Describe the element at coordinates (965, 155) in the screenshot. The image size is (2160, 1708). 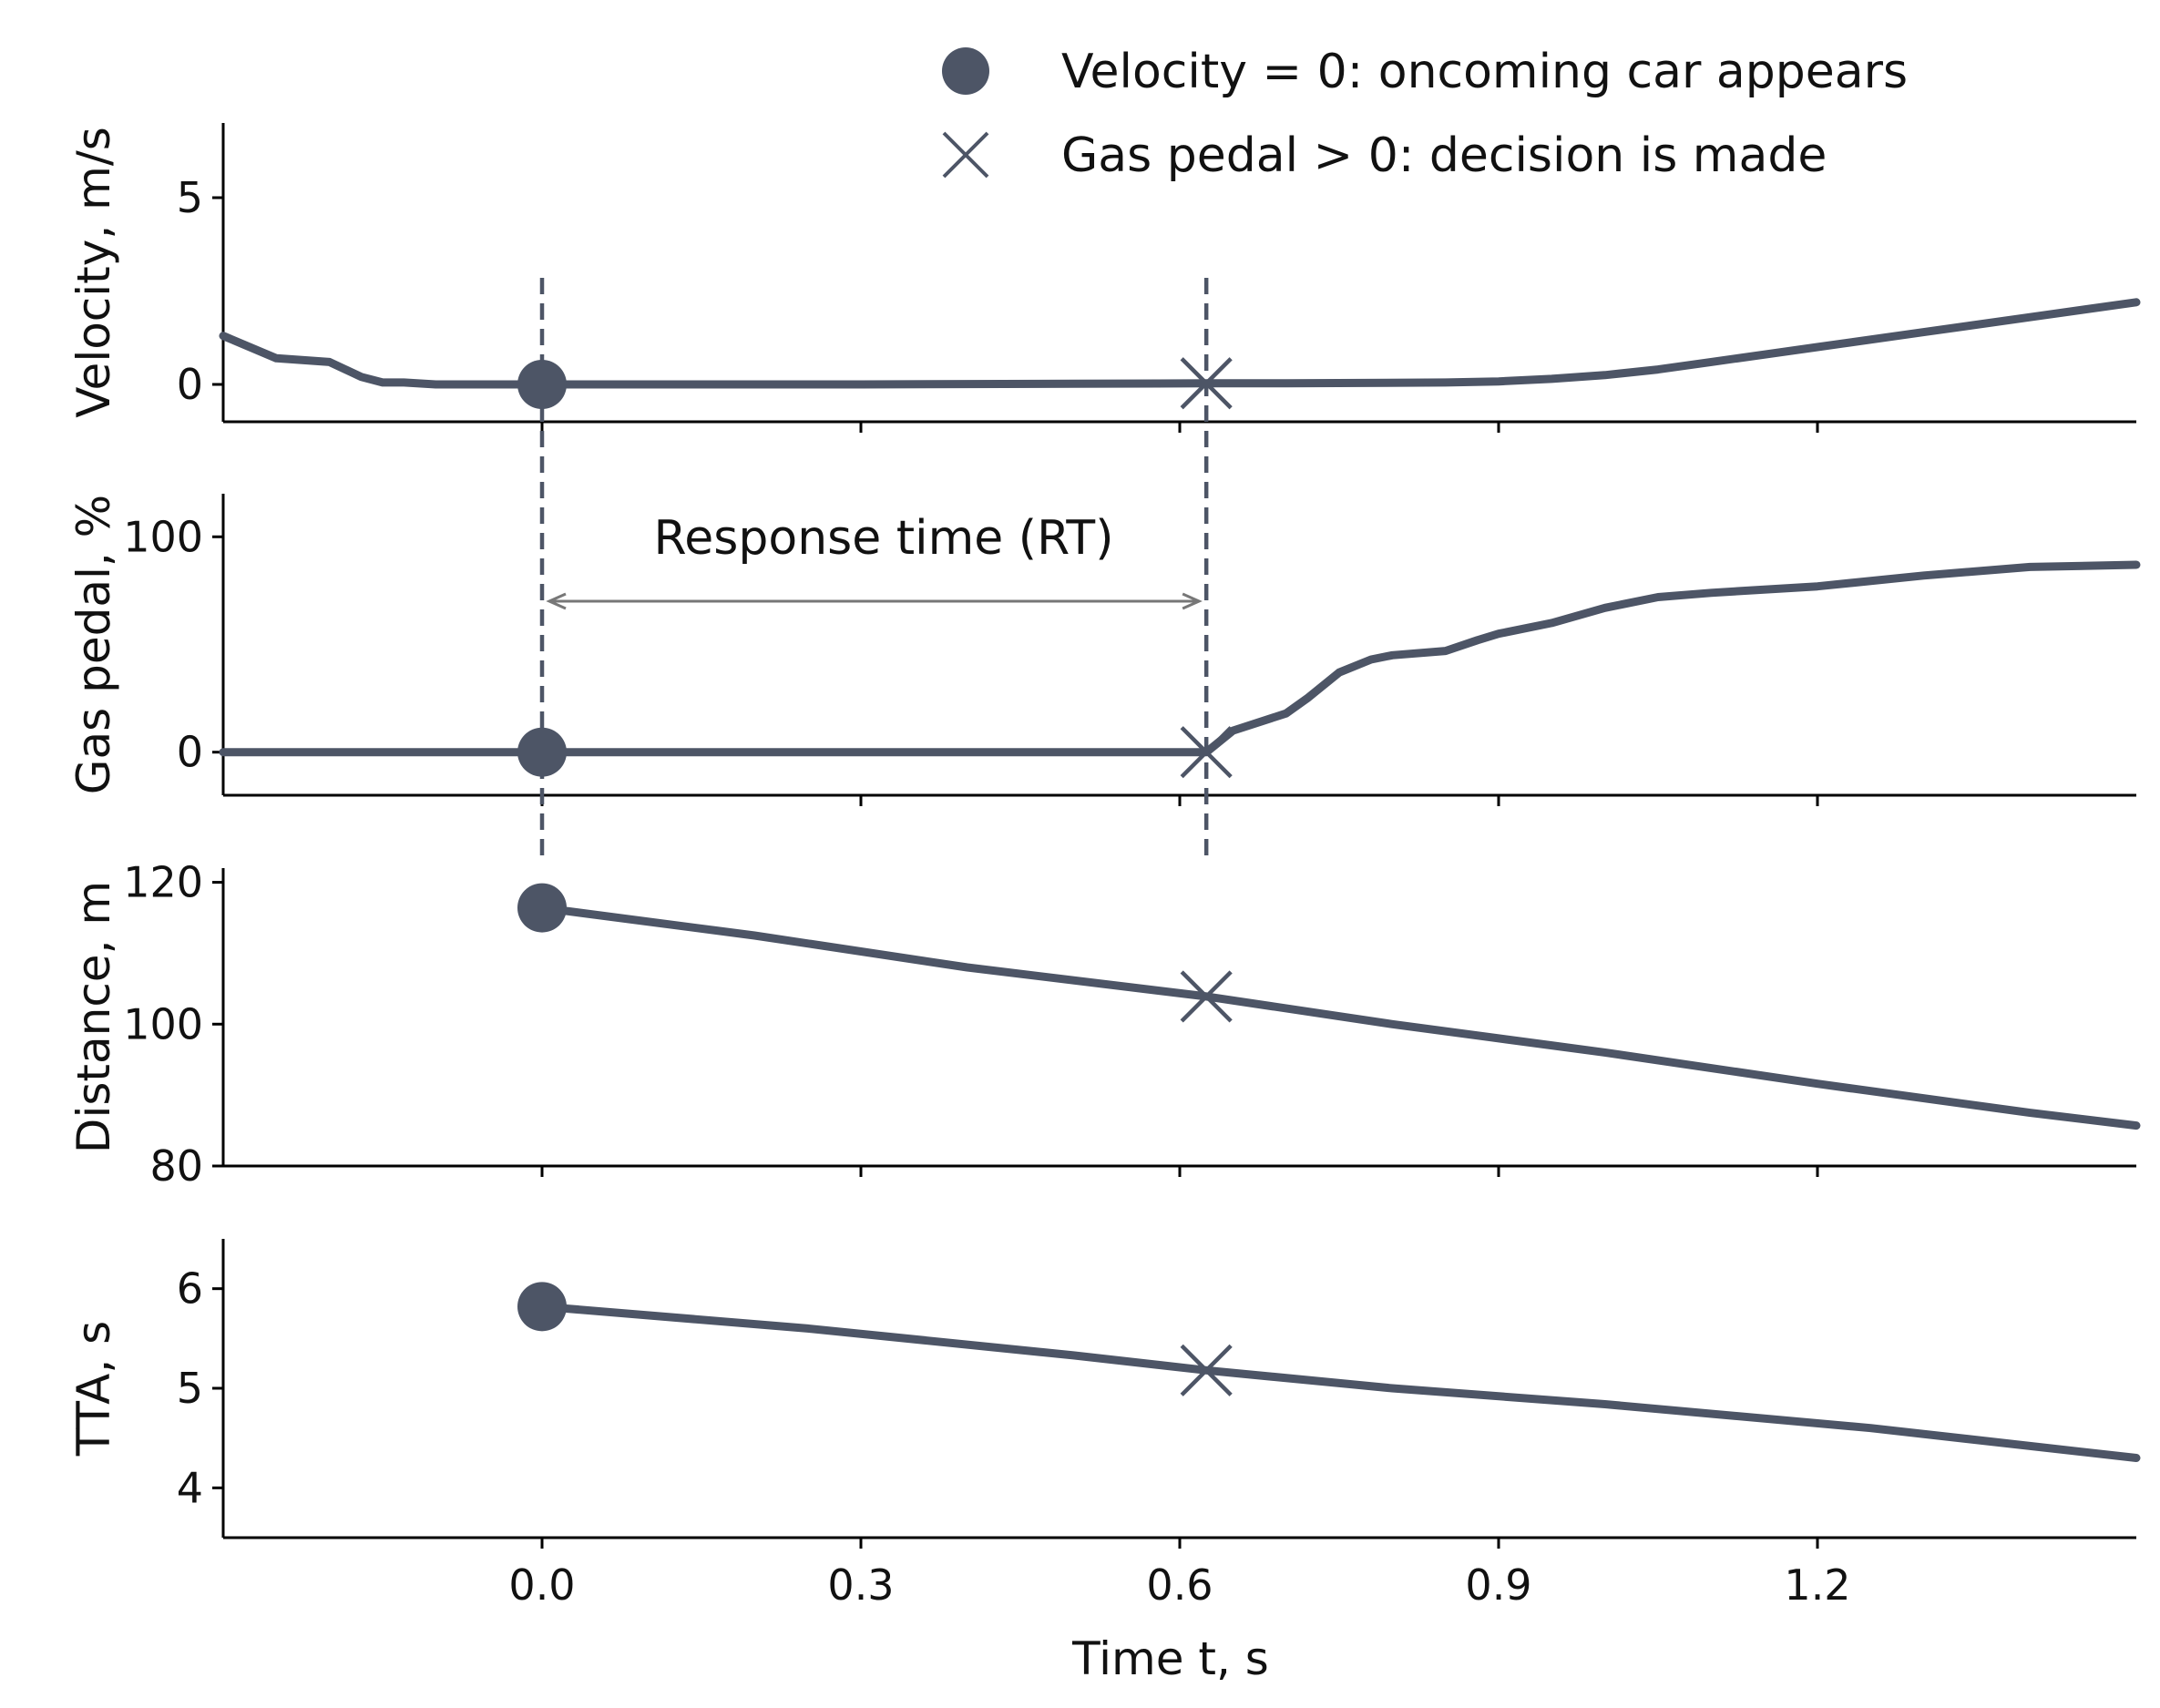
I see `legend-x-marker` at that location.